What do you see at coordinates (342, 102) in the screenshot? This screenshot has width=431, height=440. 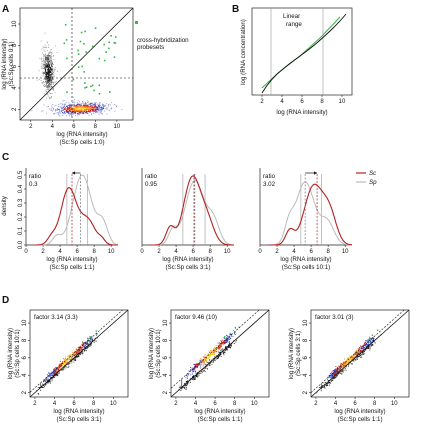 I see `panel-b-xtick-label: 10` at bounding box center [342, 102].